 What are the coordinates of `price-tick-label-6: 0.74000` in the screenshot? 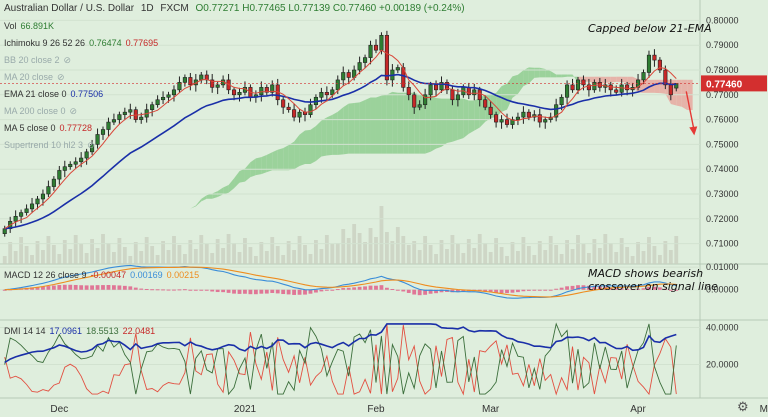 It's located at (722, 169).